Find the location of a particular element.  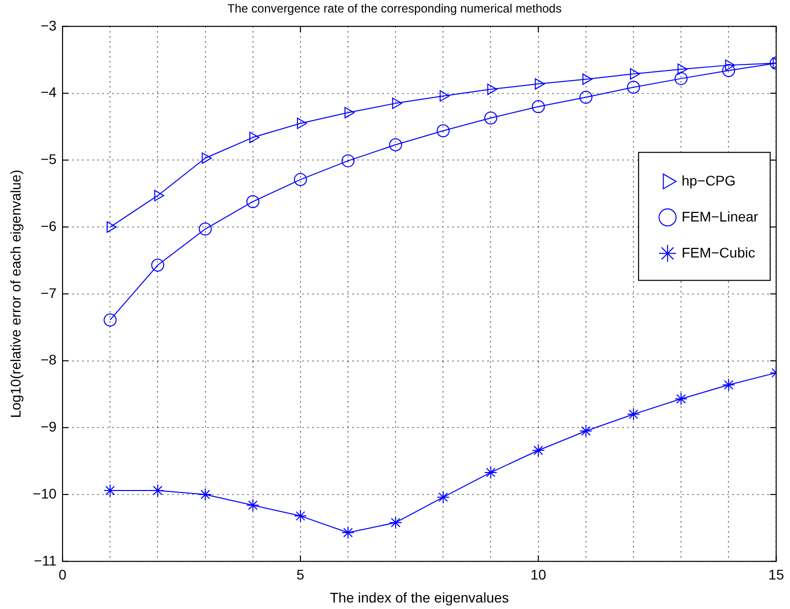

y-tick-label: −9 is located at coordinates (48, 426).